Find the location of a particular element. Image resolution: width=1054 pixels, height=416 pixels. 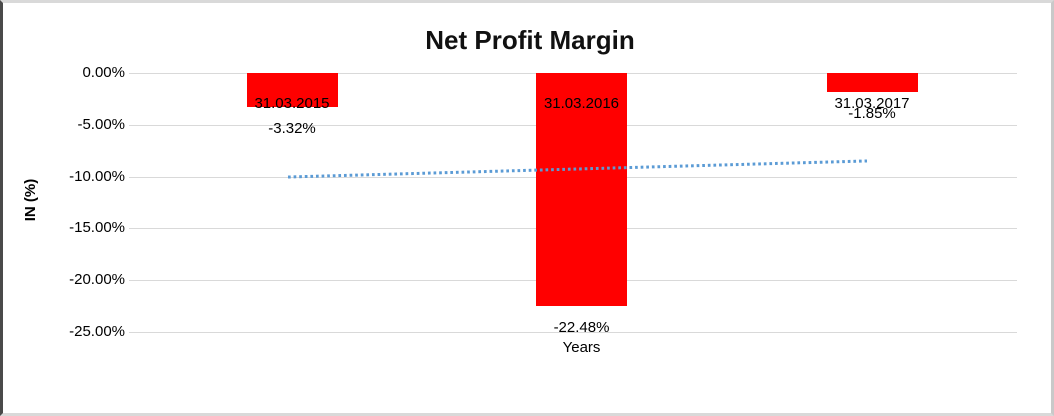

y-axis-tick-label: -25.00% is located at coordinates (97, 331).